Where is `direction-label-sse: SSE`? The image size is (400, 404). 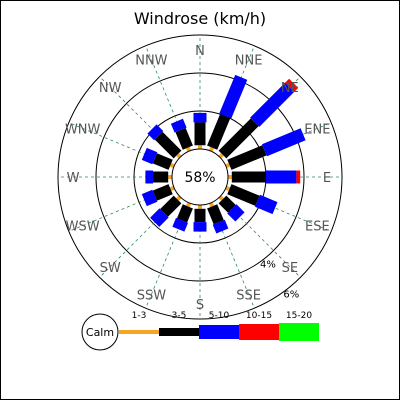
direction-label-sse: SSE is located at coordinates (248, 295).